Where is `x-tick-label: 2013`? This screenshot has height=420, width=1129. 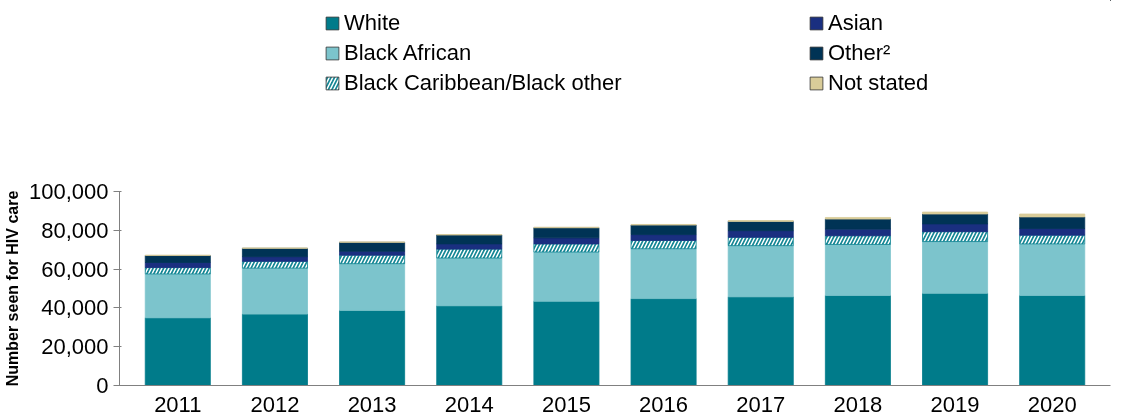
x-tick-label: 2013 is located at coordinates (372, 404).